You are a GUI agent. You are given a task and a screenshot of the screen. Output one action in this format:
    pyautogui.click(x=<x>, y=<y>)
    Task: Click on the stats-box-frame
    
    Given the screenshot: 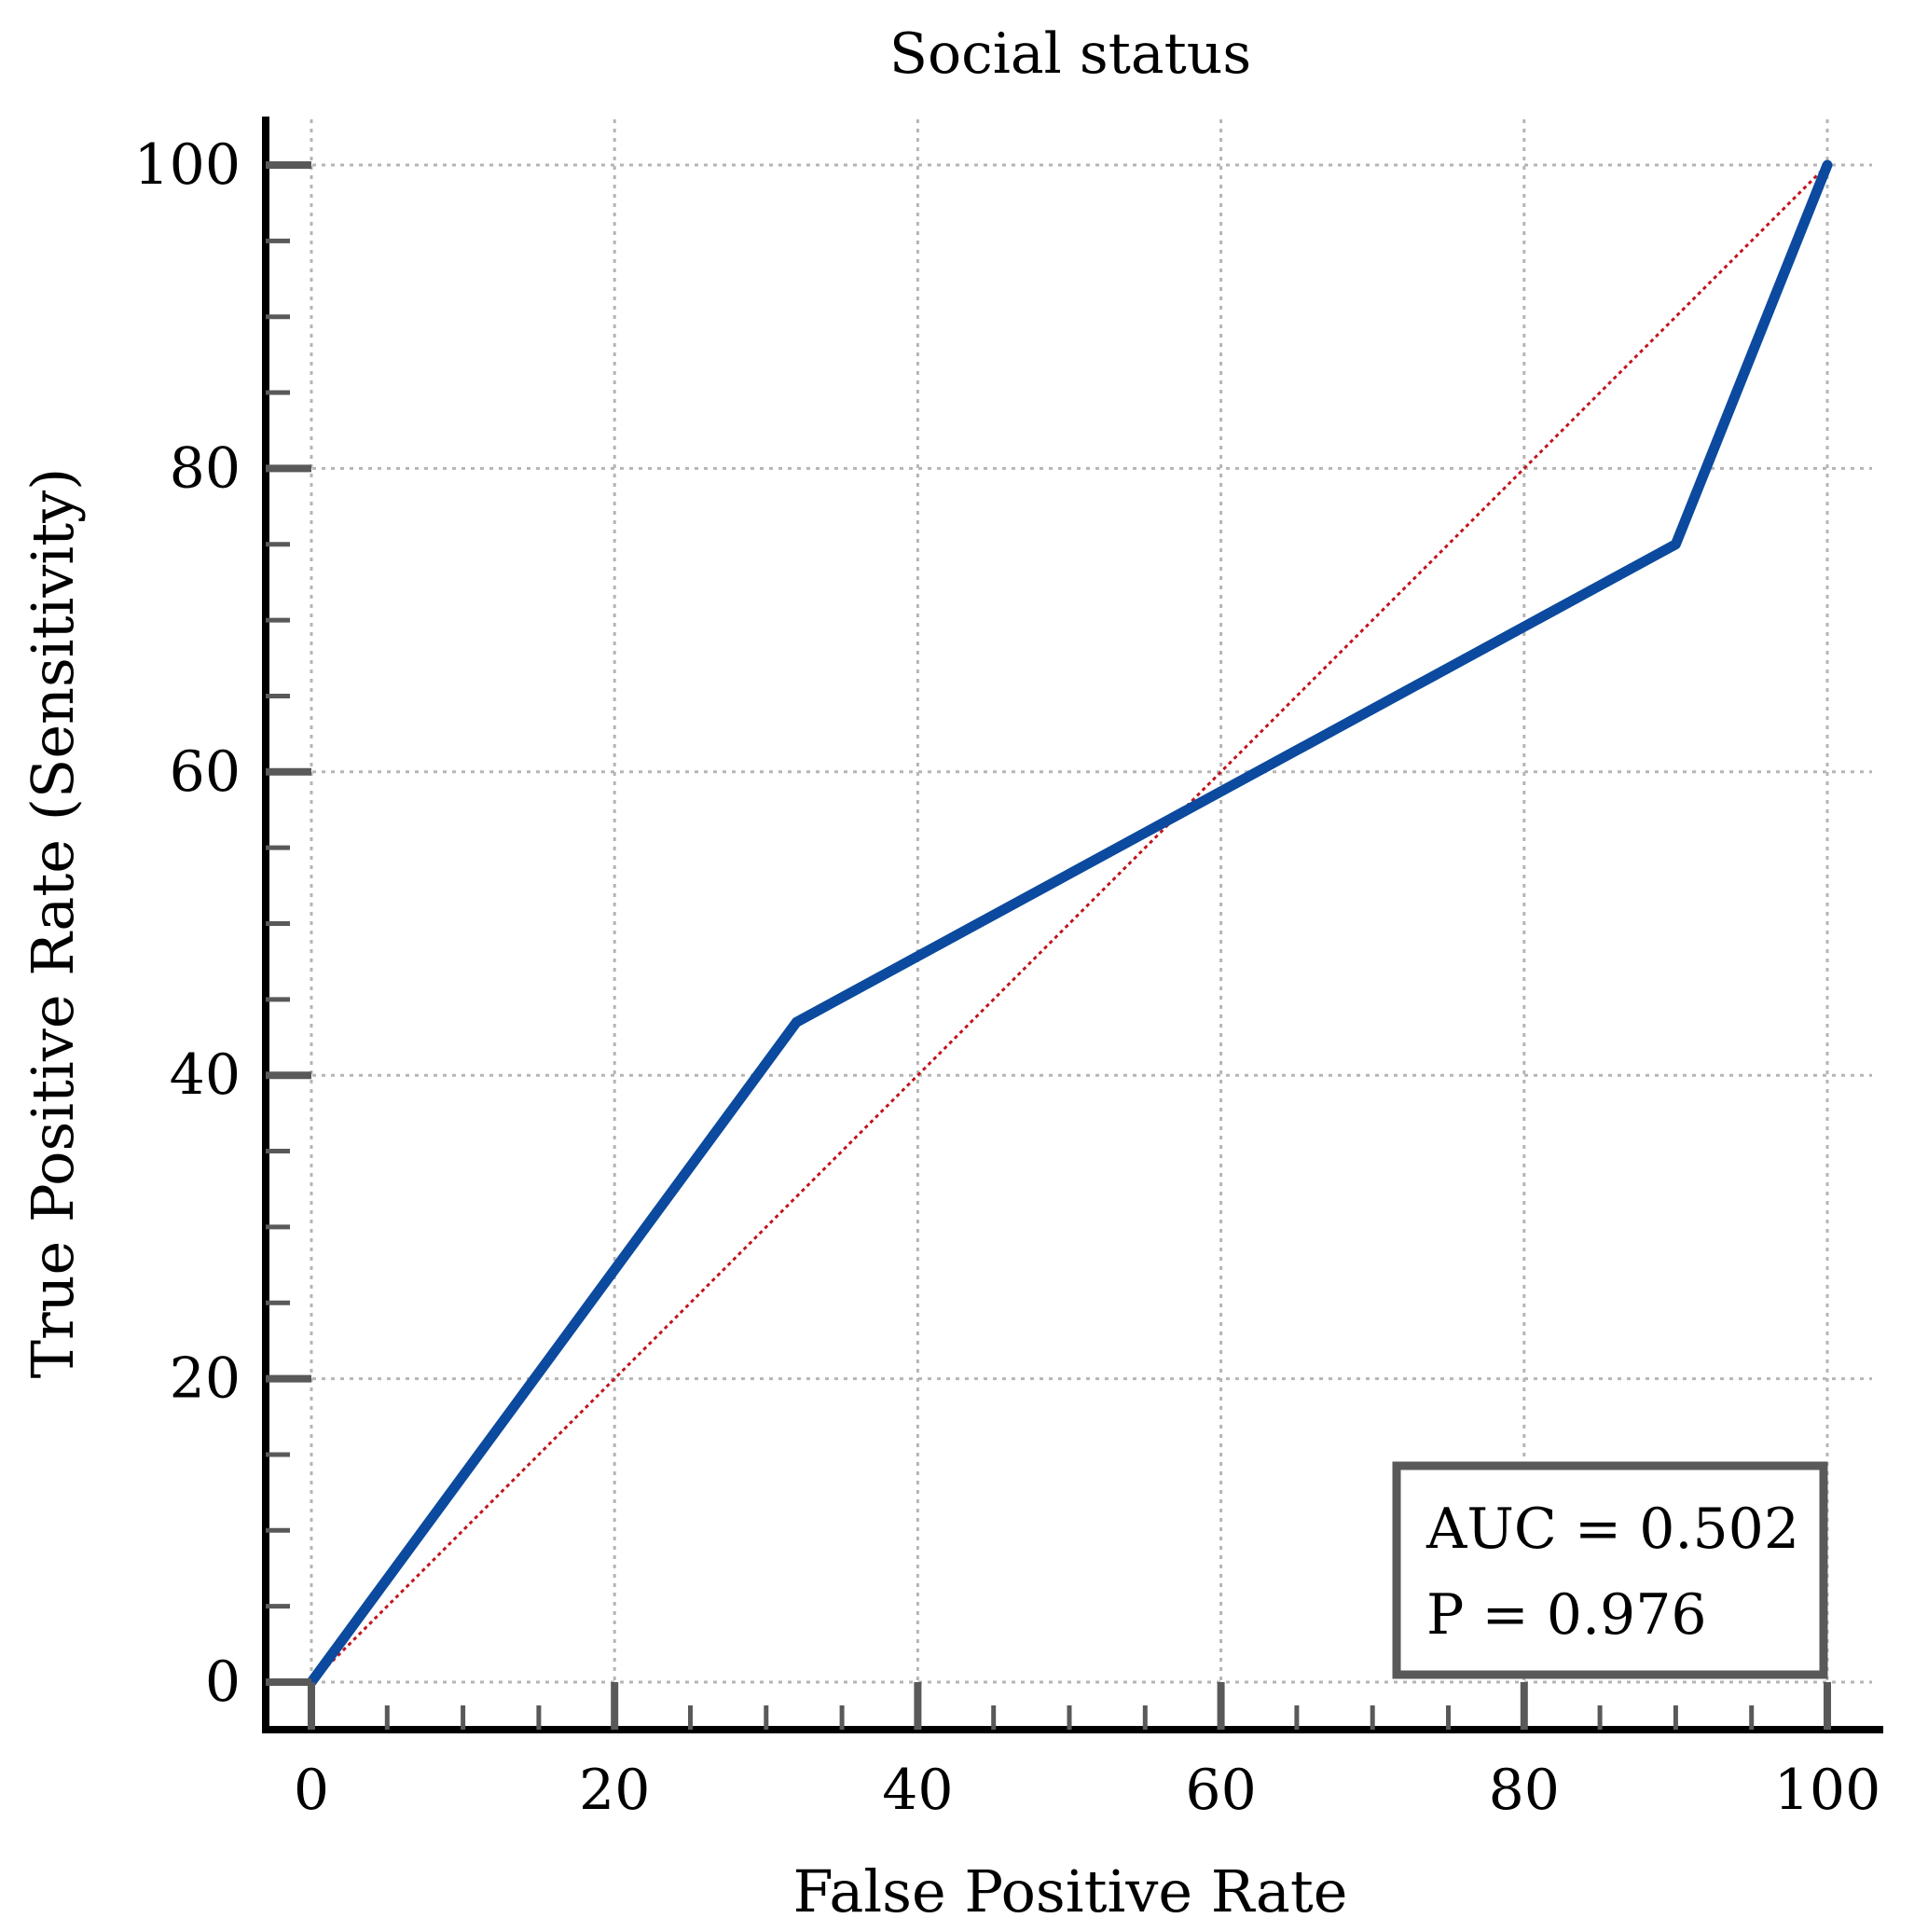 What is the action you would take?
    pyautogui.click(x=1610, y=1570)
    